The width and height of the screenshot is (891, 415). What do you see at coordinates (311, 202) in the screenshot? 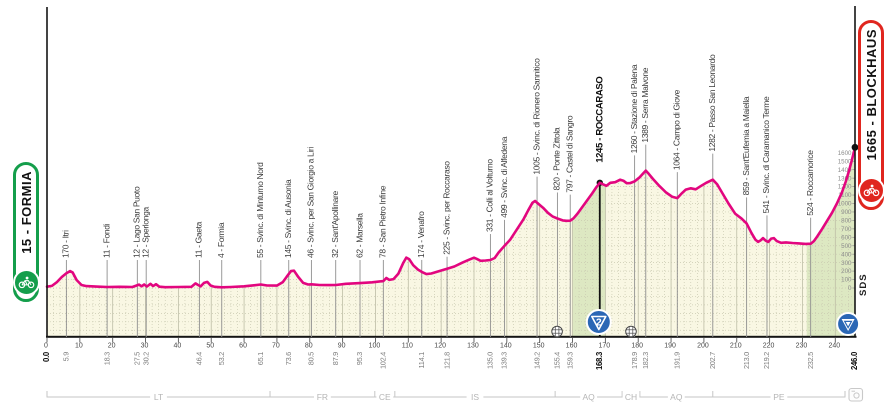
I see `waypoint-label: 46 - Svinc. per San Giorgio a Liri` at bounding box center [311, 202].